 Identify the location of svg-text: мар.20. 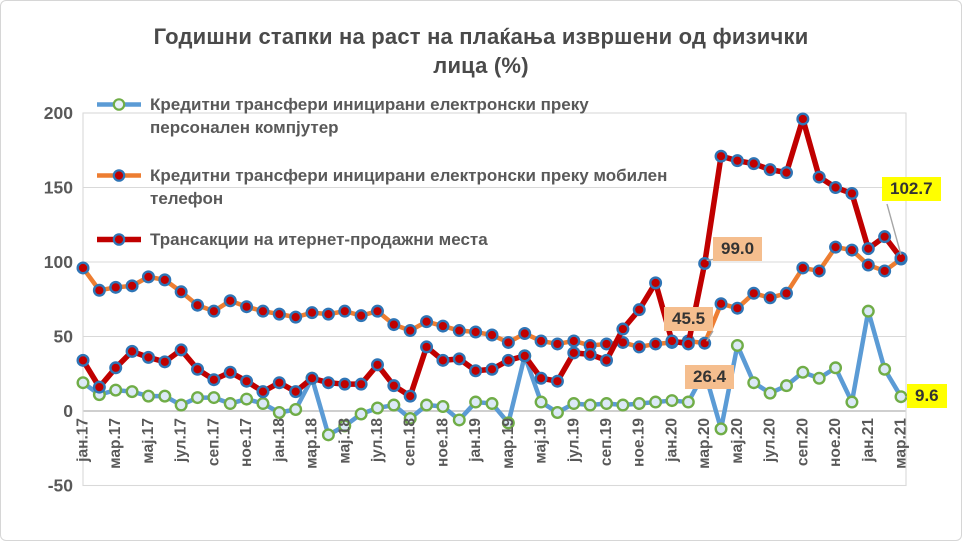
(704, 443).